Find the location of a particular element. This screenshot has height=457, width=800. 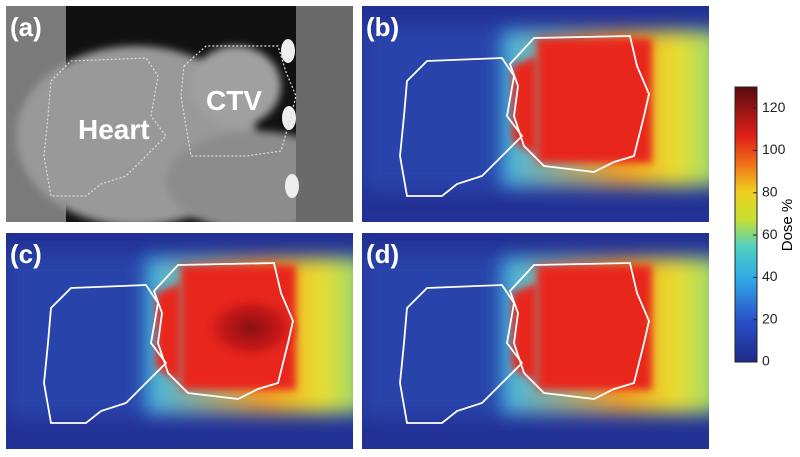

tick-label: 120 is located at coordinates (774, 107).